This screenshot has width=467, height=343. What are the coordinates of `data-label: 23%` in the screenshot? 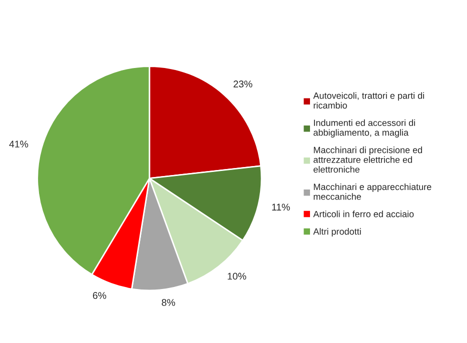 It's located at (243, 84).